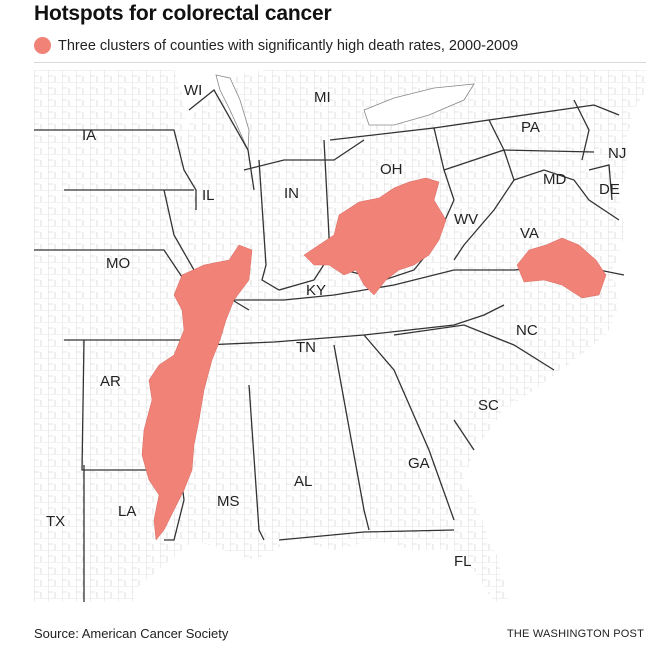 The height and width of the screenshot is (651, 660). What do you see at coordinates (303, 481) in the screenshot?
I see `state-label-al: AL` at bounding box center [303, 481].